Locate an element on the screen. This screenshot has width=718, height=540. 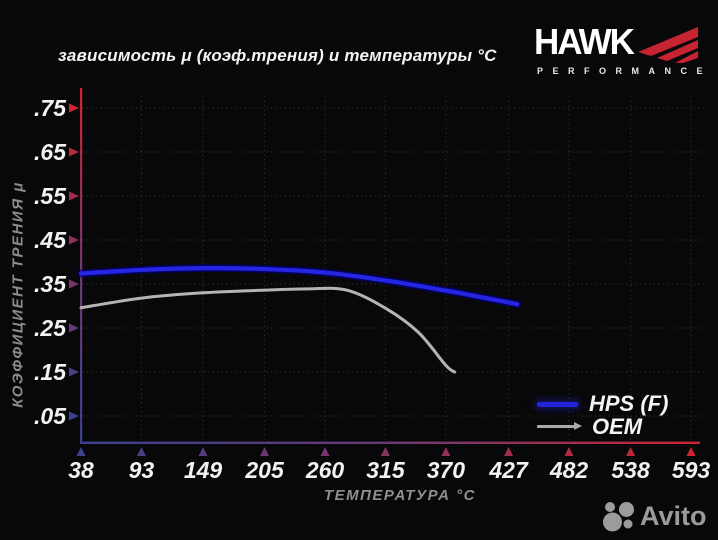
hps-line is located at coordinates (299, 286).